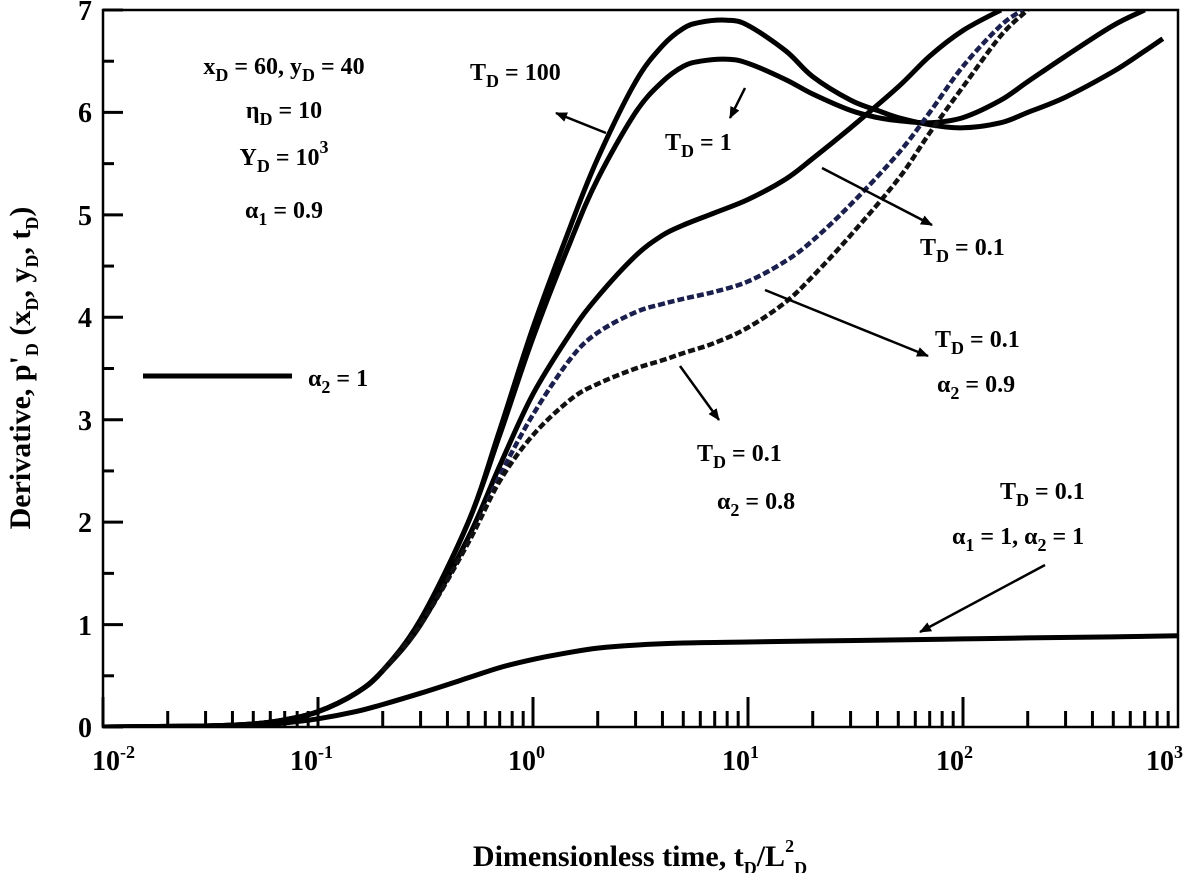 Image resolution: width=1200 pixels, height=873 pixels. What do you see at coordinates (581, 123) in the screenshot?
I see `arrow-td100` at bounding box center [581, 123].